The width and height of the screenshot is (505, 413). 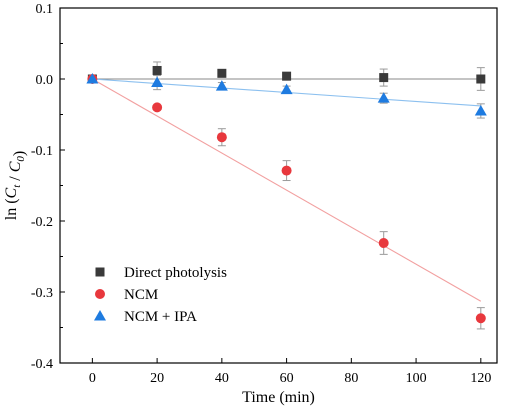 What do you see at coordinates (157, 378) in the screenshot?
I see `x-tick-label: 20` at bounding box center [157, 378].